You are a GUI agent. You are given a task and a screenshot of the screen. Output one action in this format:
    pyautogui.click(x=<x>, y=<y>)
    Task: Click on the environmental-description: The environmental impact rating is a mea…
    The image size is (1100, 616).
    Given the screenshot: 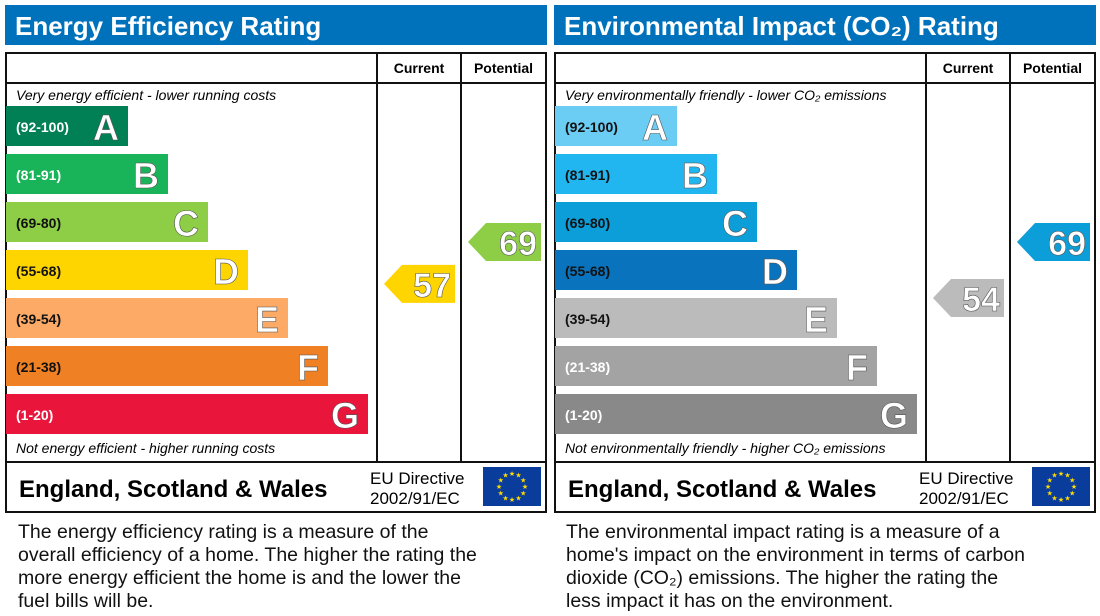 What is the action you would take?
    pyautogui.click(x=795, y=566)
    